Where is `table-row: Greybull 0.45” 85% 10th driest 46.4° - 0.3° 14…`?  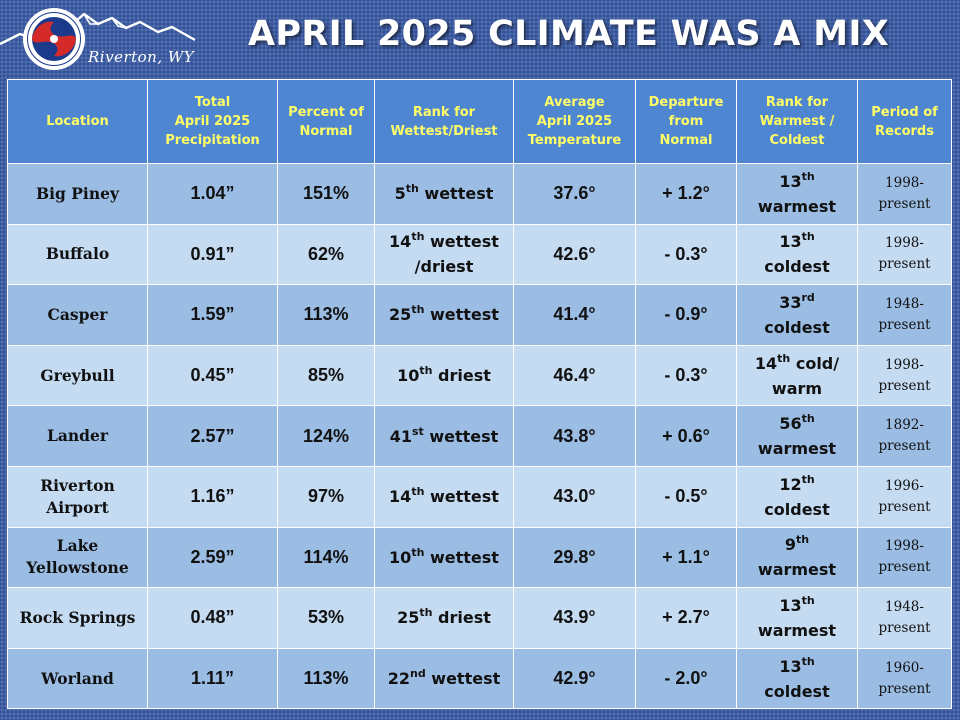
table-row: Greybull 0.45” 85% 10th driest 46.4° - 0.3° 14… is located at coordinates (479, 375).